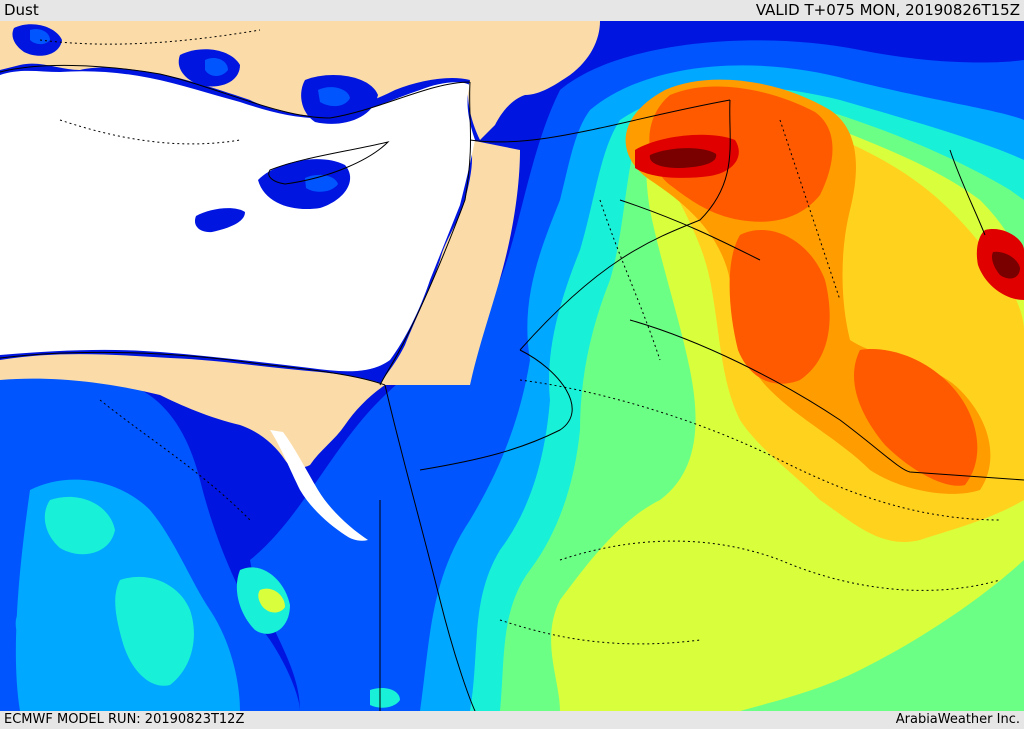 Image resolution: width=1024 pixels, height=729 pixels. I want to click on map-title: Dust, so click(21, 10).